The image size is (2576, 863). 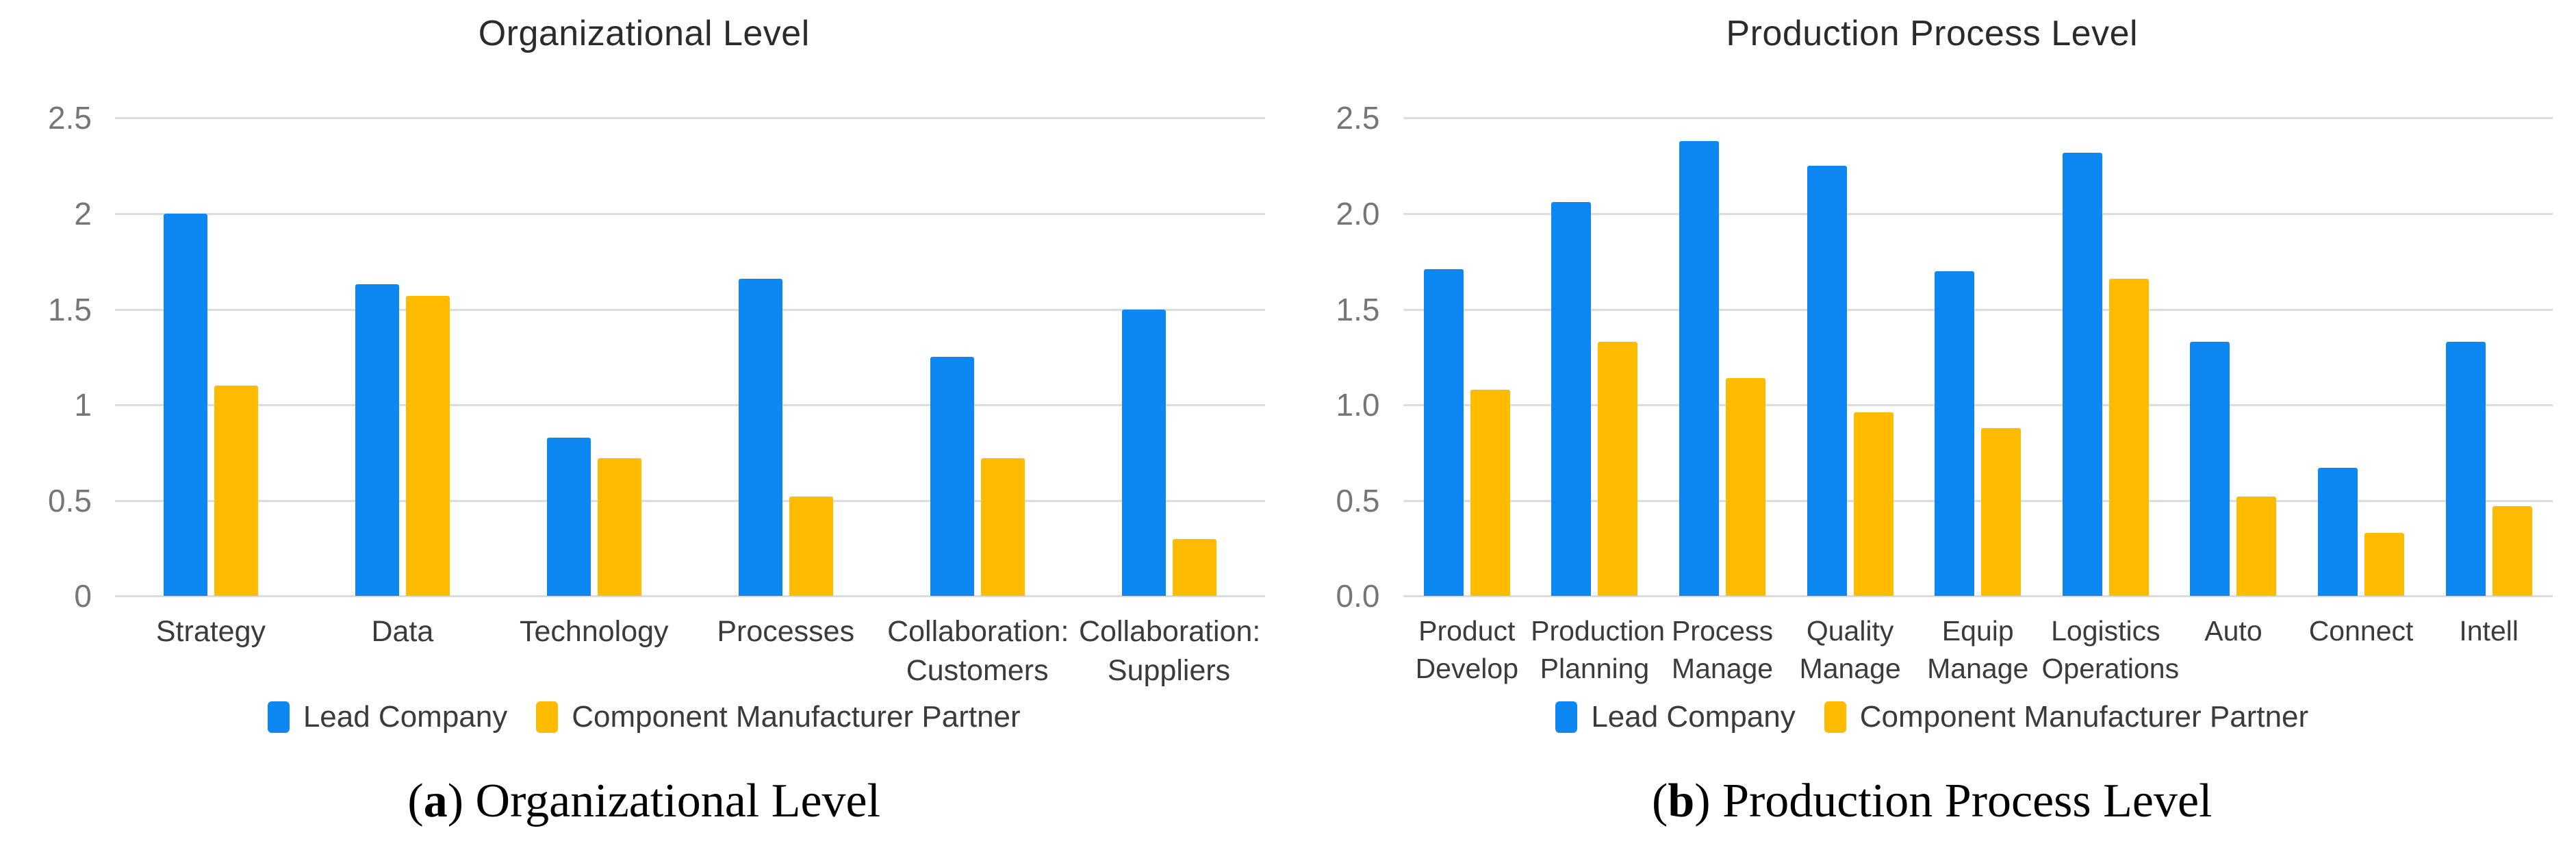 I want to click on bar-lead-company-intell, so click(x=2466, y=469).